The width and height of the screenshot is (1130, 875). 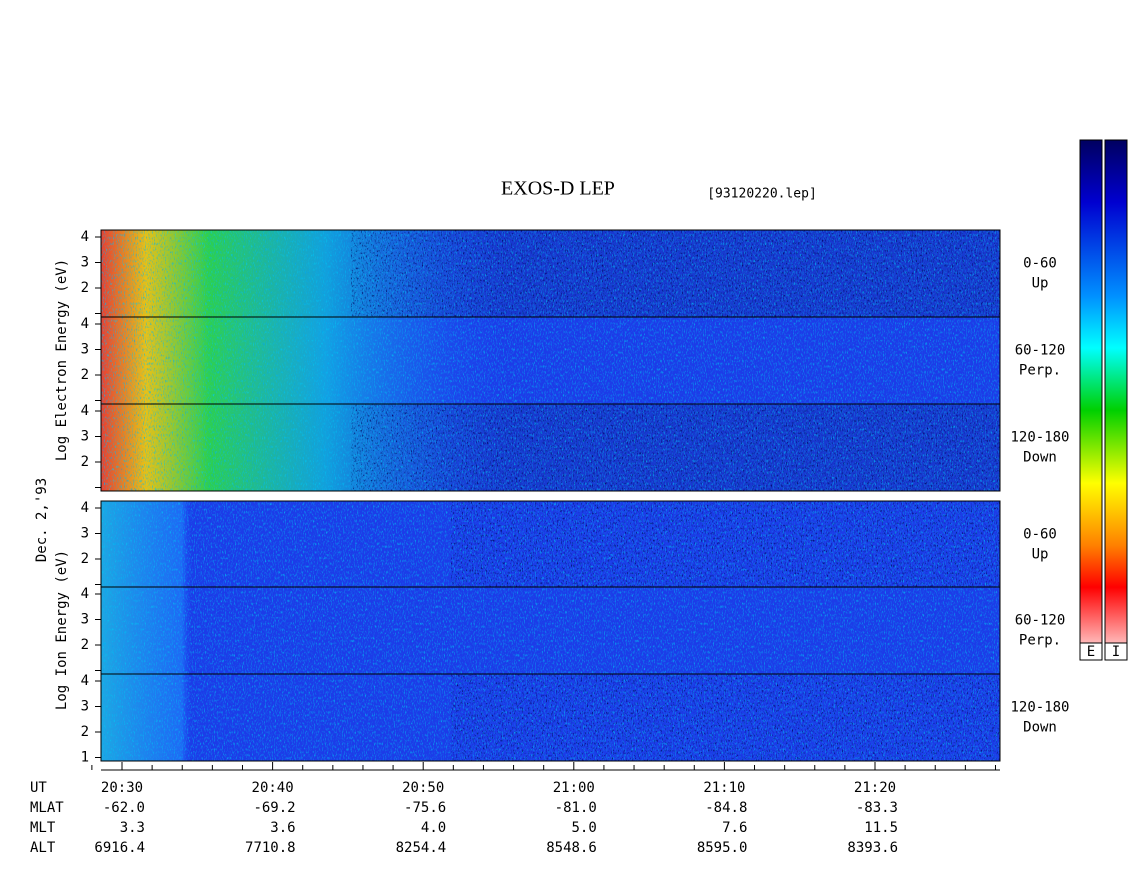 I want to click on orbit-value: 5.0, so click(x=584, y=828).